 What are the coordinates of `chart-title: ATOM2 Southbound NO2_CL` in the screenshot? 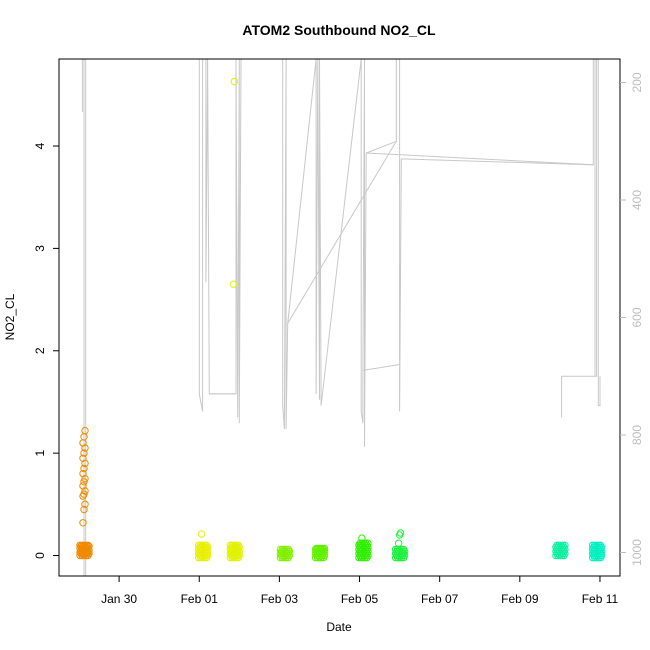 It's located at (339, 30).